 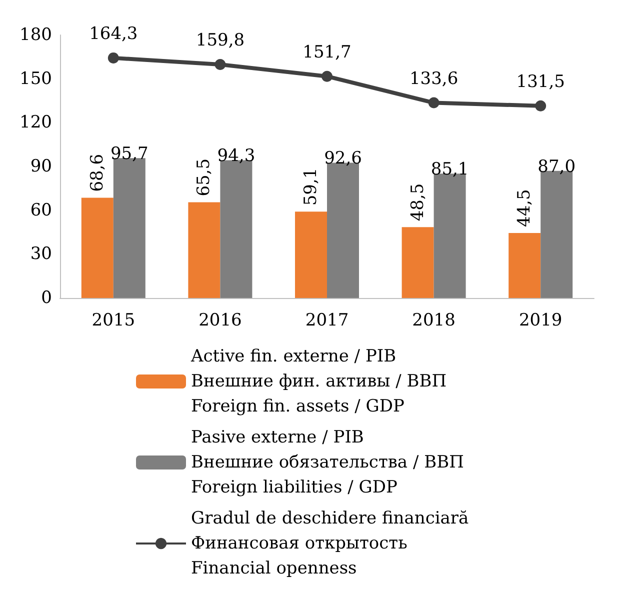 I want to click on y-tick-label: 150, so click(x=36, y=78).